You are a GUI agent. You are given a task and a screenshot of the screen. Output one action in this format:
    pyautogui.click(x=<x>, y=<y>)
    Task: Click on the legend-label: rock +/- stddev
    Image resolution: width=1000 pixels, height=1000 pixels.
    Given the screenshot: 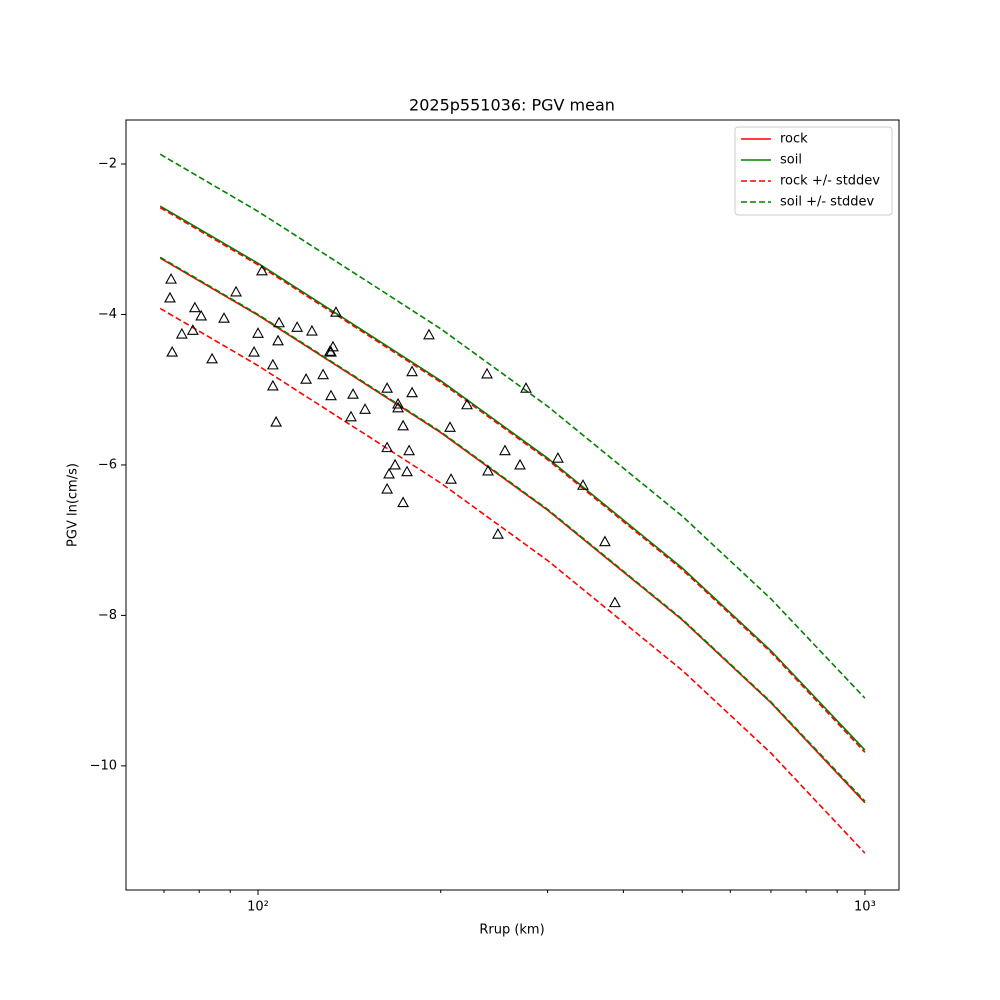 What is the action you would take?
    pyautogui.click(x=830, y=181)
    